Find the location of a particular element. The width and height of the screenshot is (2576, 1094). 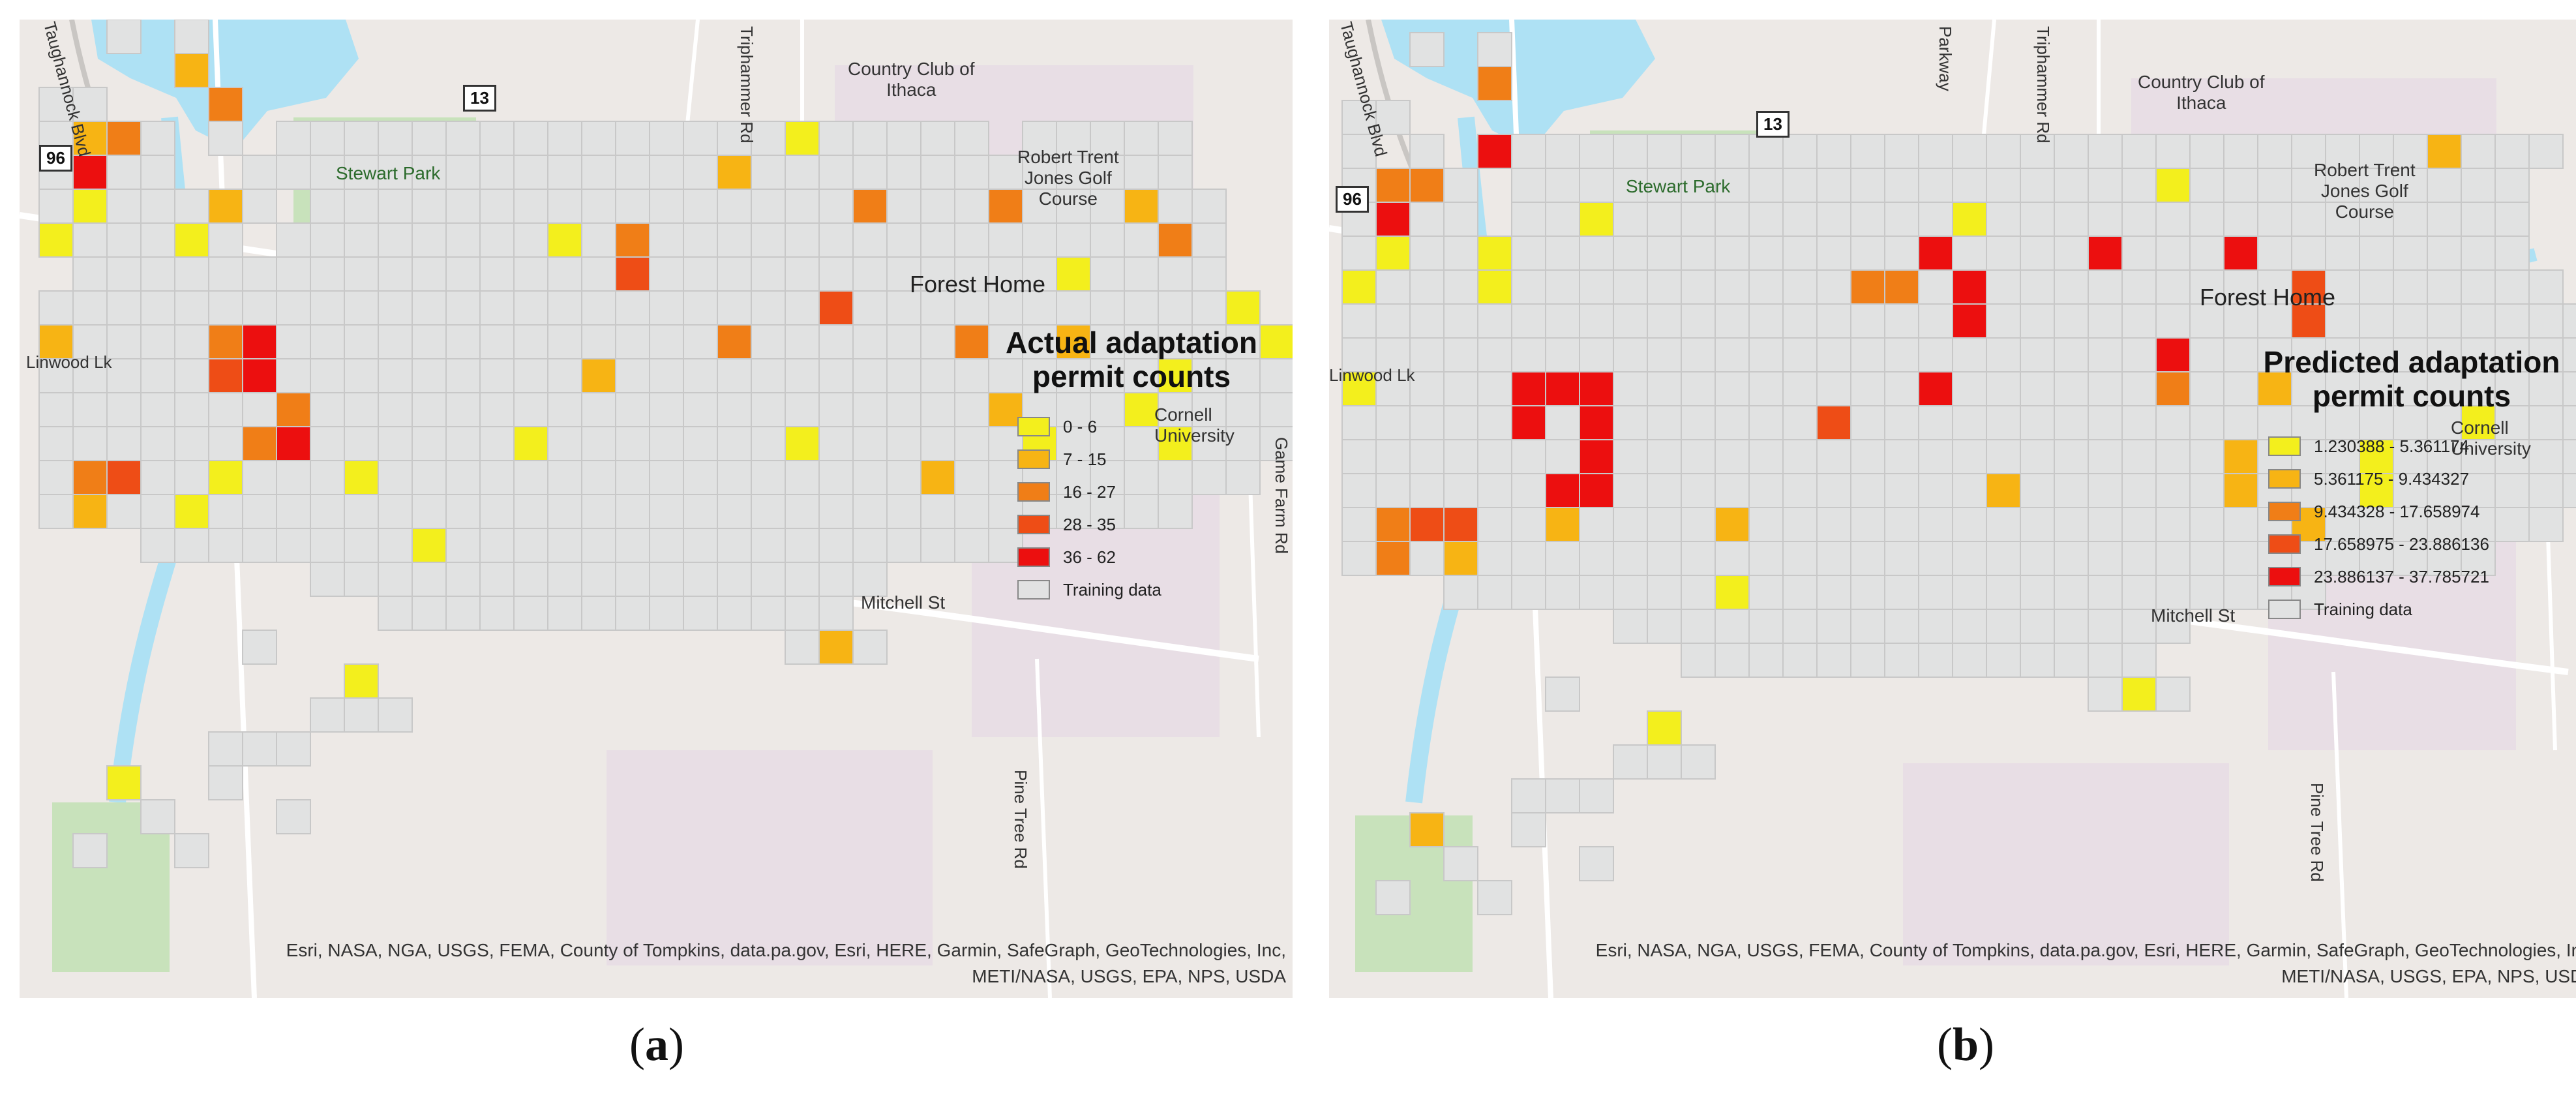

legend-item: 7 - 15 is located at coordinates (1151, 459).